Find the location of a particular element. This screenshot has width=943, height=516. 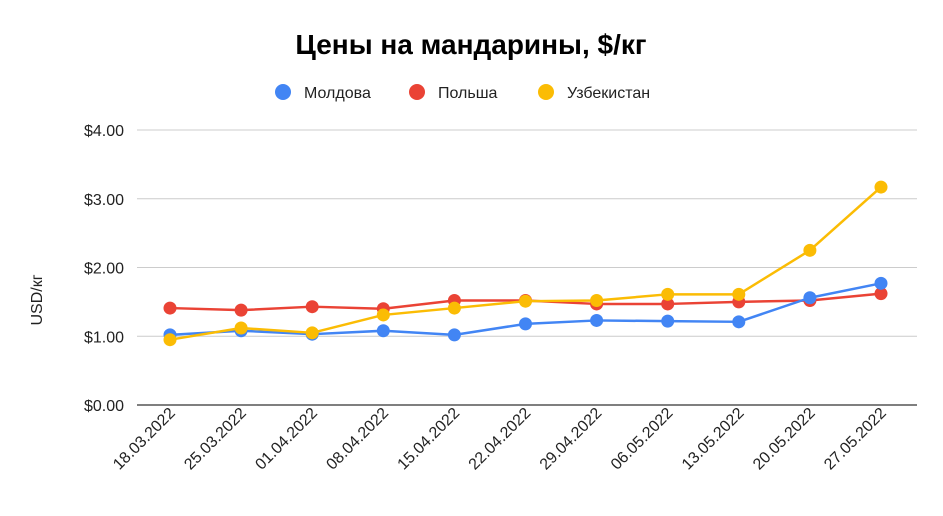

x-tick-label: 18.03.2022 is located at coordinates (144, 439).